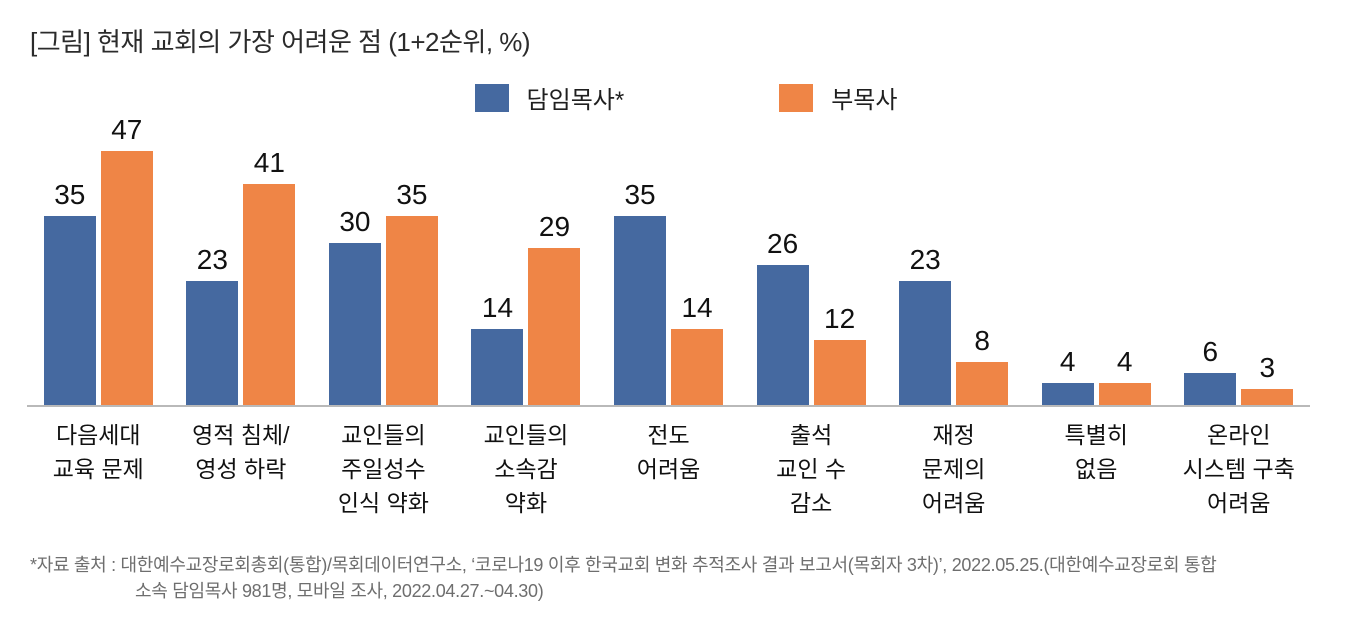  Describe the element at coordinates (339, 591) in the screenshot. I see `source-footnote-line2: 소속 담임목사 981명, 모바일 조사, 2022.04.27.~04.30)` at that location.